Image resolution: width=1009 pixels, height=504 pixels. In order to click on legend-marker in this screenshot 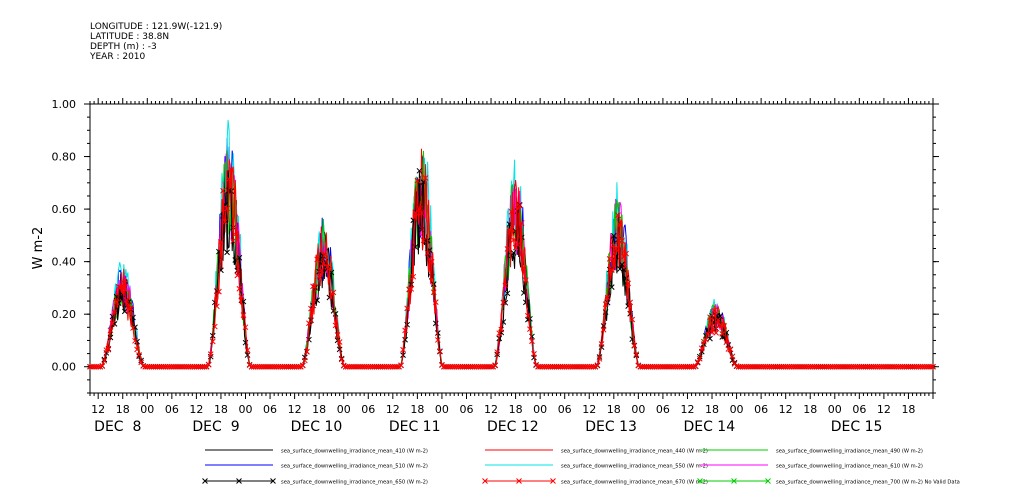, I will do `click(734, 481)`.